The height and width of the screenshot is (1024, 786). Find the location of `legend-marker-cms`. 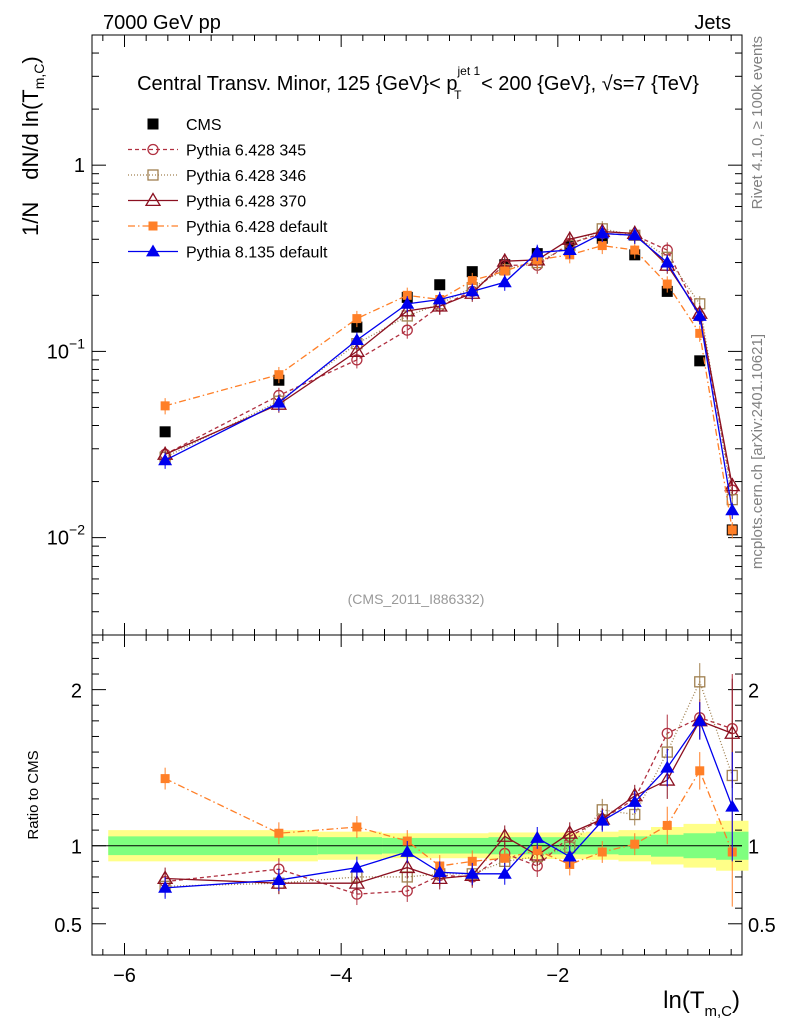

legend-marker-cms is located at coordinates (153, 124).